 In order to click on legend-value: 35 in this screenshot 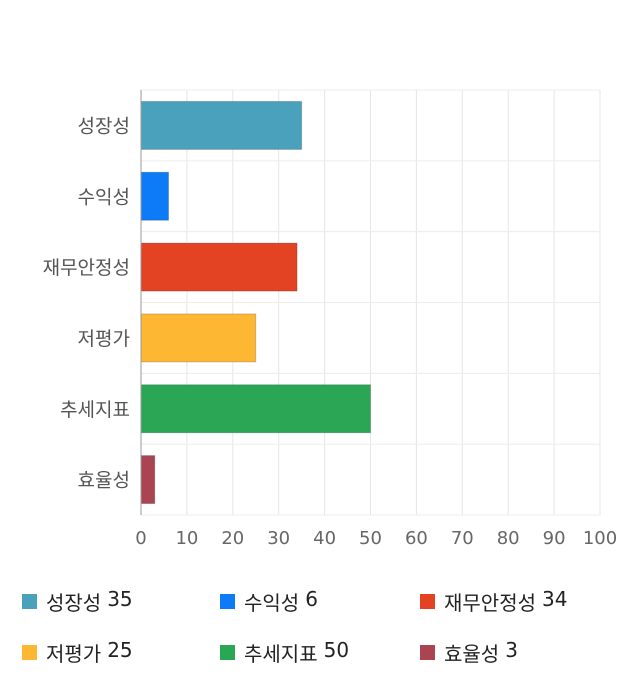, I will do `click(120, 599)`.